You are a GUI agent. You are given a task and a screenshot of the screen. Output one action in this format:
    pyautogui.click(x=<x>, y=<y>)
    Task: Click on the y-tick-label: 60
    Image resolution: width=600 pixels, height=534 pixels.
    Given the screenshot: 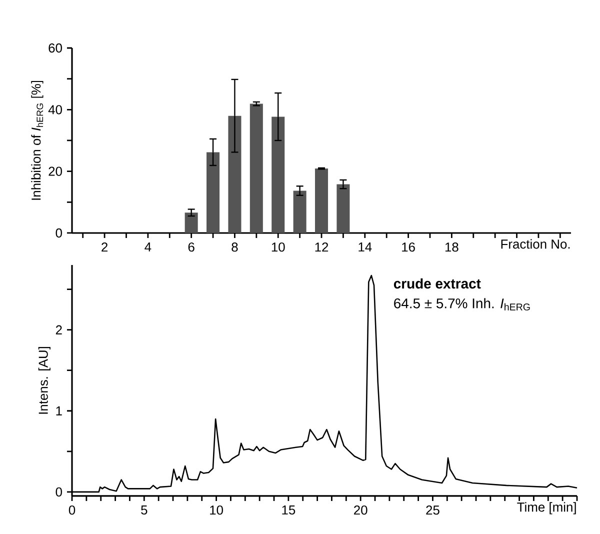 What is the action you would take?
    pyautogui.click(x=55, y=48)
    